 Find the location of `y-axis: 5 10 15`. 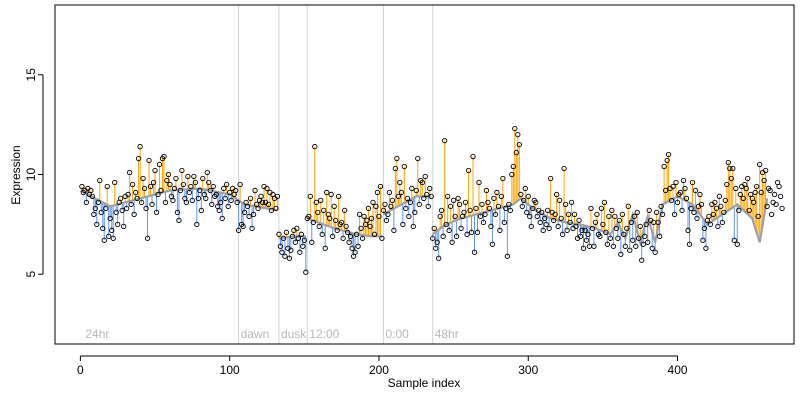

y-axis: 5 10 15 is located at coordinates (34, 173).